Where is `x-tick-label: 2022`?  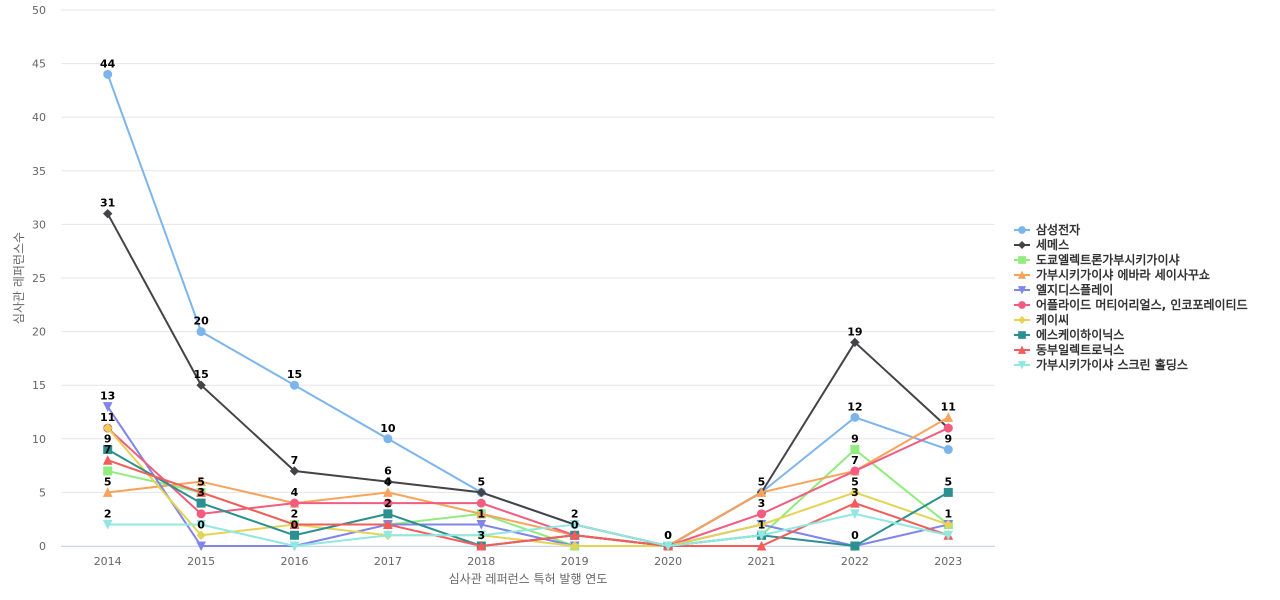
x-tick-label: 2022 is located at coordinates (855, 561).